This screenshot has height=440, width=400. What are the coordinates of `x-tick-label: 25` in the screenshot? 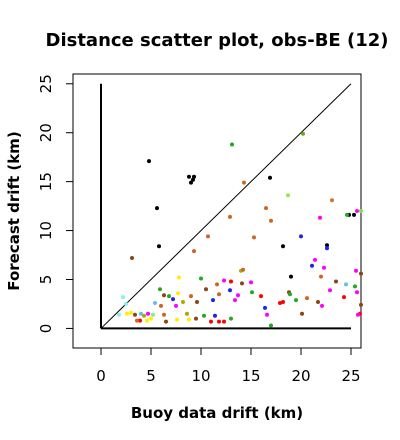 It's located at (350, 376).